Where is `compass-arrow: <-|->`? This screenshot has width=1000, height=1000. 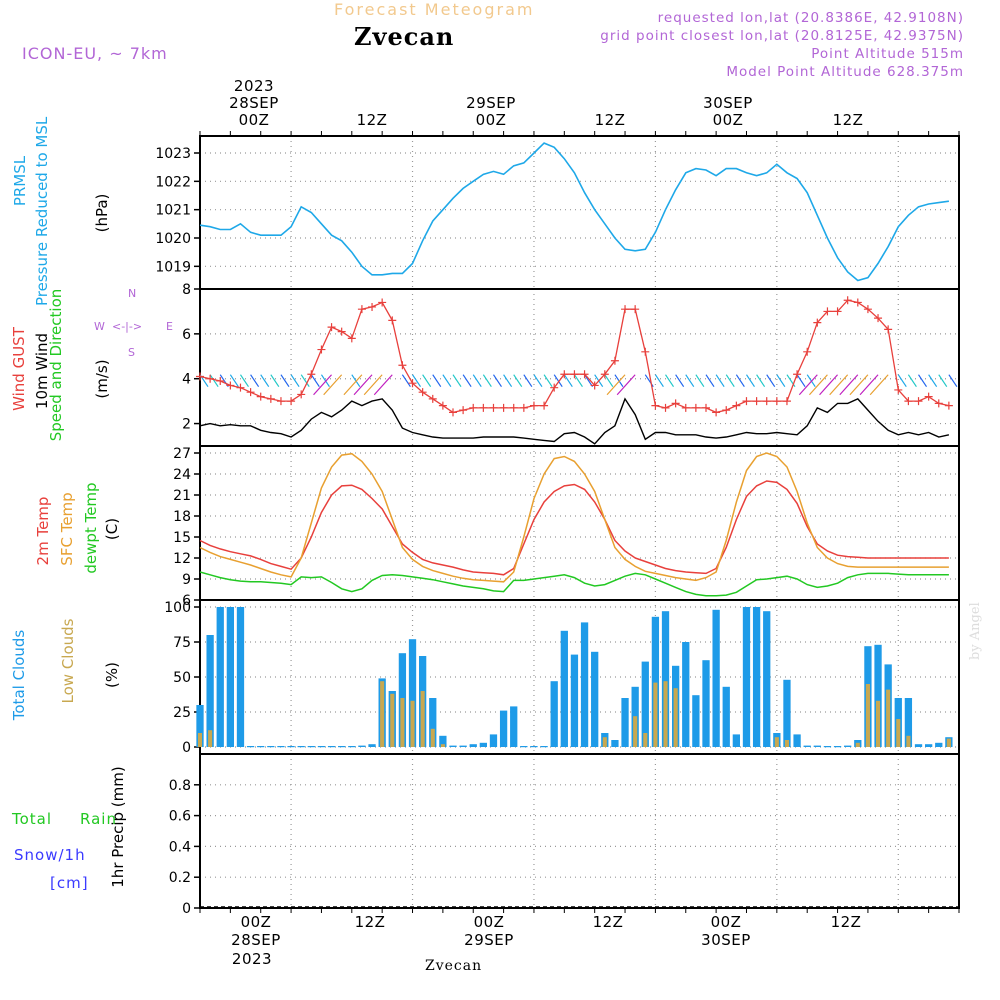
compass-arrow: <-|-> is located at coordinates (127, 326).